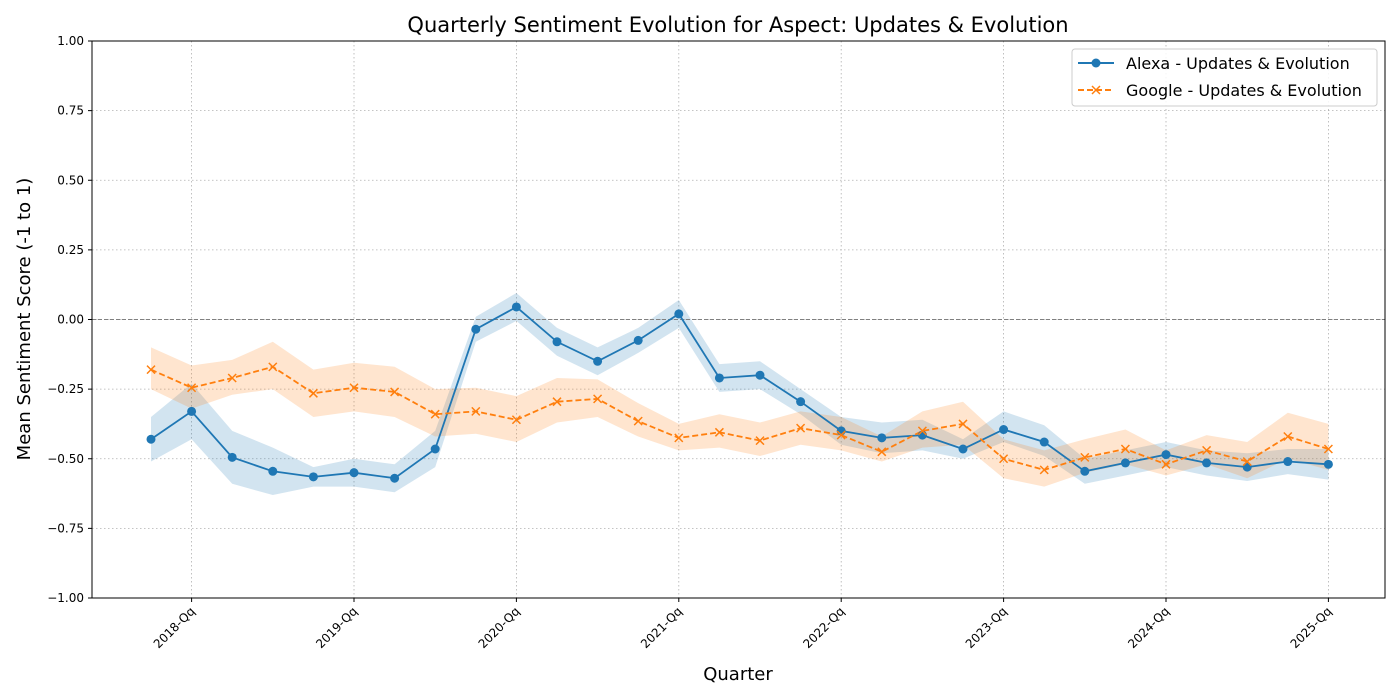 The width and height of the screenshot is (1400, 700). What do you see at coordinates (65, 459) in the screenshot?
I see `y-tick-label: −0.50` at bounding box center [65, 459].